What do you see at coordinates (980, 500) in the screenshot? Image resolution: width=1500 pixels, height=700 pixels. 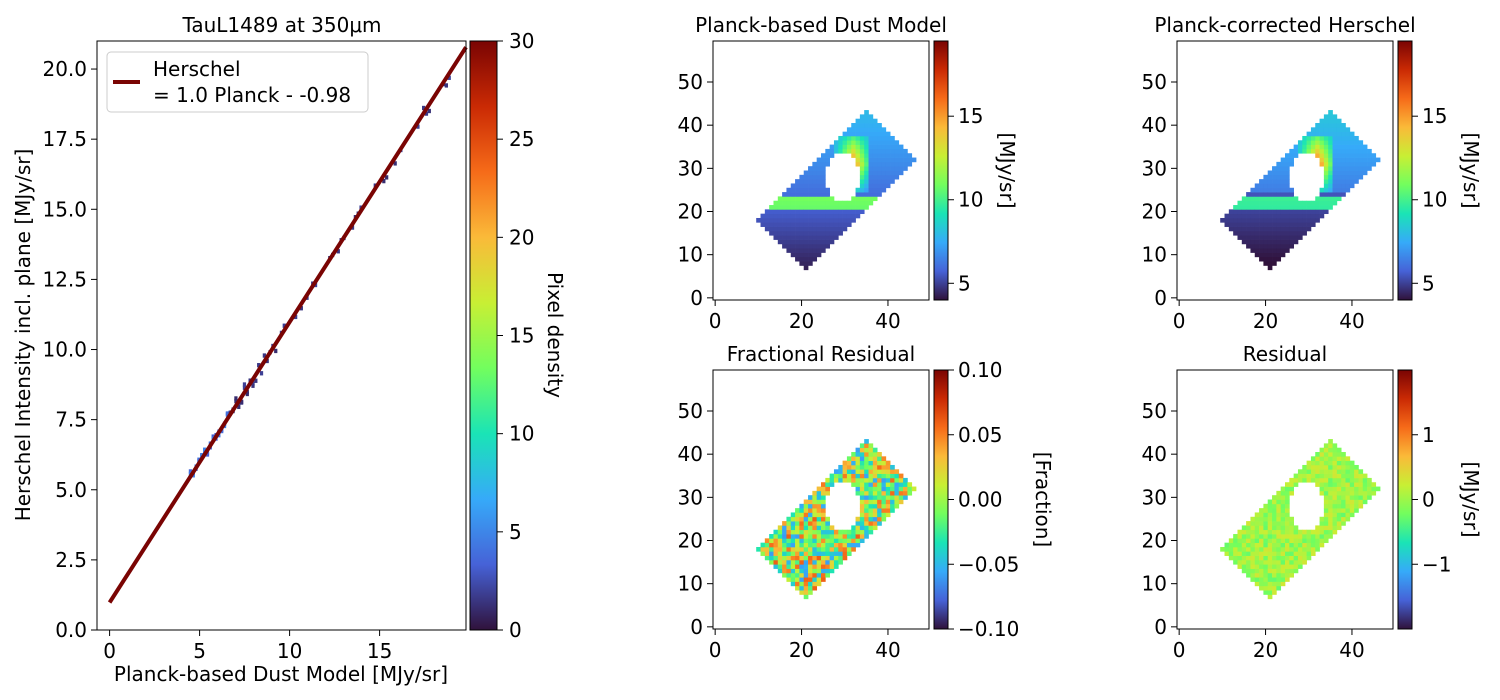 I see `map-colorbar-tick-label: 0.00` at bounding box center [980, 500].